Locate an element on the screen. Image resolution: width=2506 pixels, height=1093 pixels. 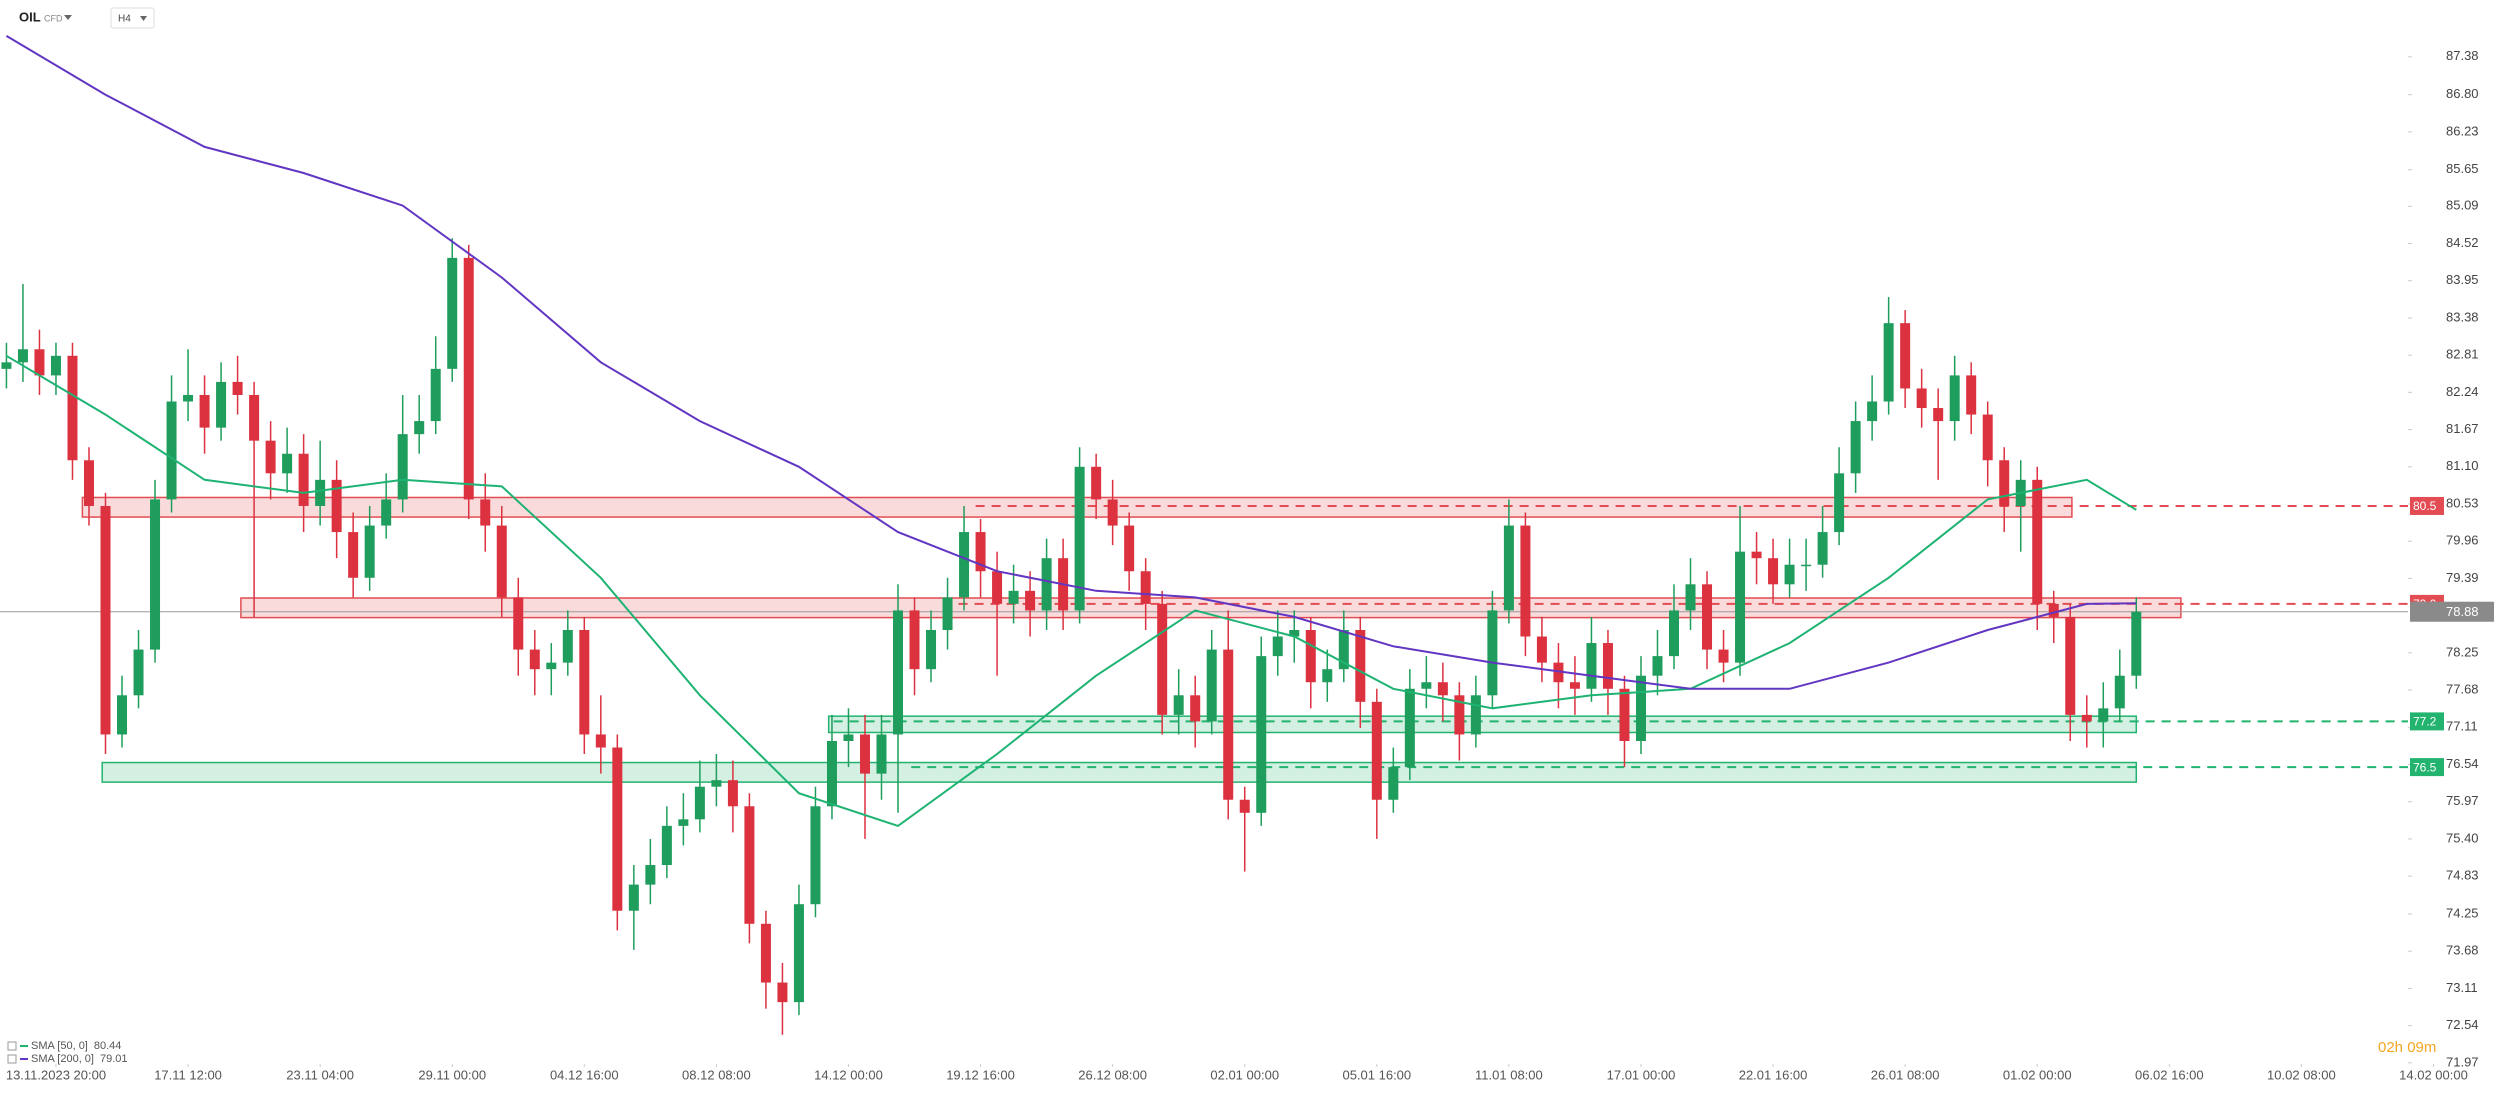
symbol-dropdown is located at coordinates (68, 17).